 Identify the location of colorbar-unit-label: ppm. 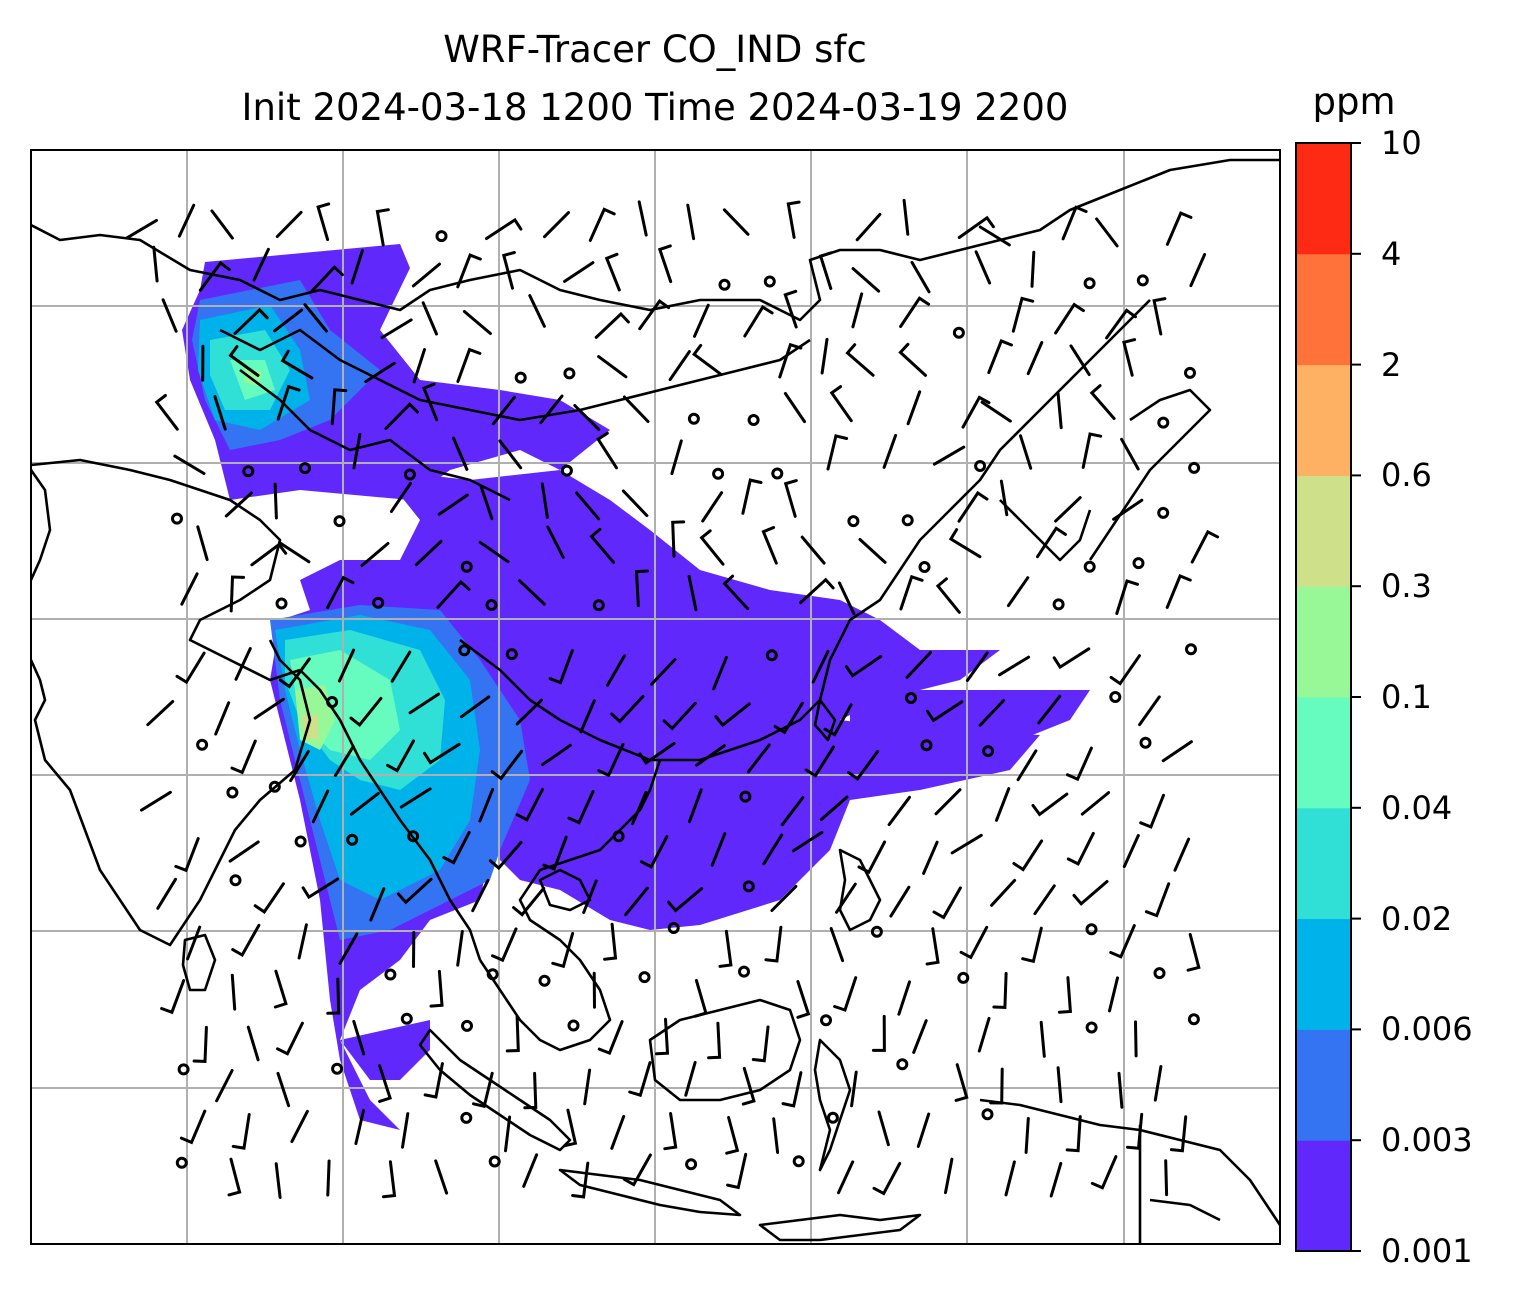
(1354, 101).